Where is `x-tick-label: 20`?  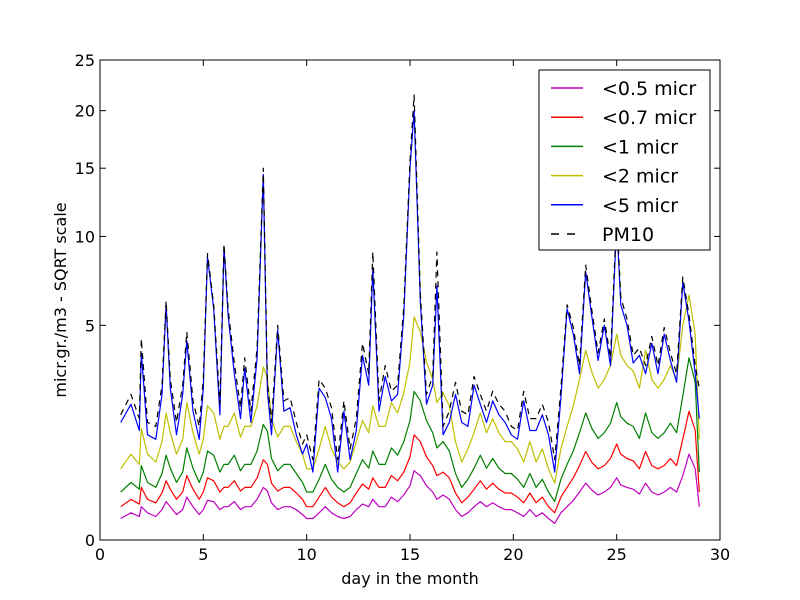 x-tick-label: 20 is located at coordinates (513, 554).